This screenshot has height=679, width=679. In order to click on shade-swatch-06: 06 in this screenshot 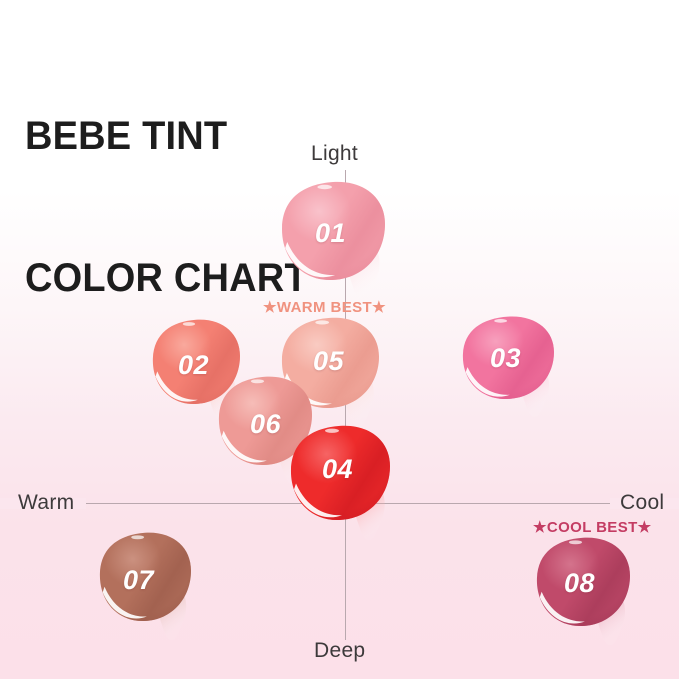, I will do `click(278, 437)`.